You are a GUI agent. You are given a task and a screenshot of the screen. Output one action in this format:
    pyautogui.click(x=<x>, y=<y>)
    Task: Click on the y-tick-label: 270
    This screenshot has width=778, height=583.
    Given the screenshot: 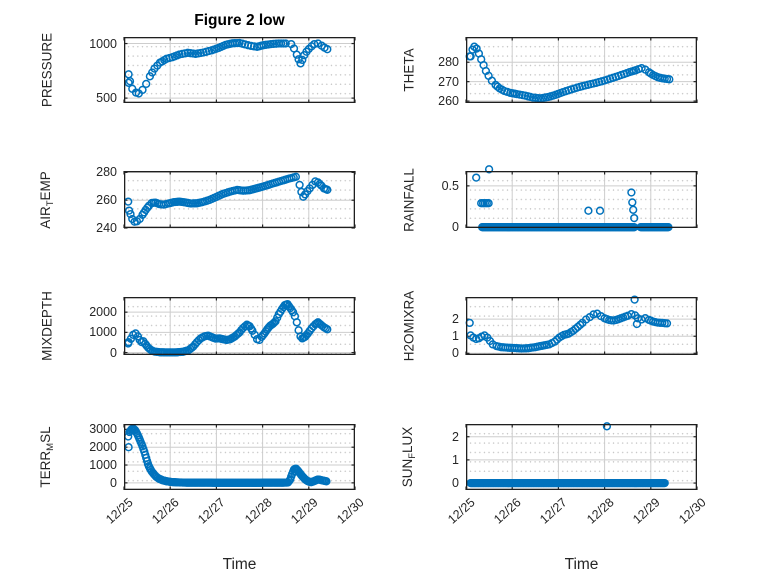 What is the action you would take?
    pyautogui.click(x=448, y=81)
    